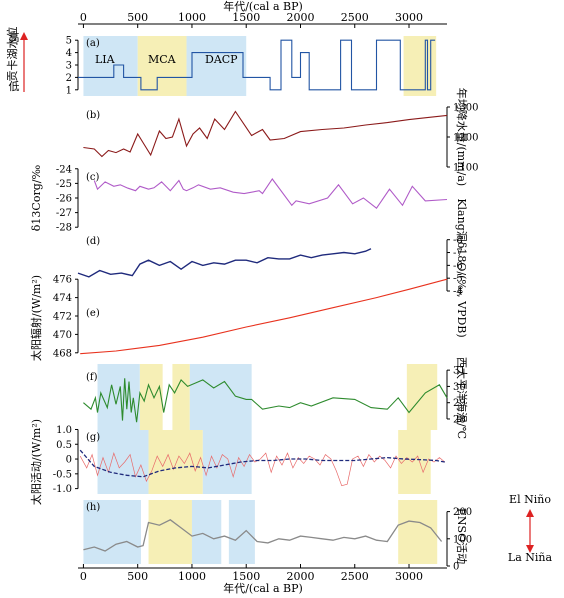  What do you see at coordinates (62, 298) in the screenshot?
I see `ytick-label-4-3: 474` at bounding box center [62, 298].